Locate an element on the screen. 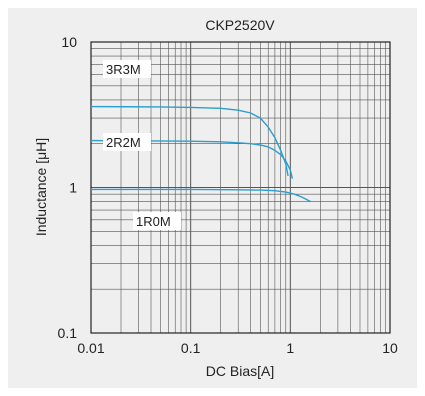  y-tick-label: 1 is located at coordinates (73, 188).